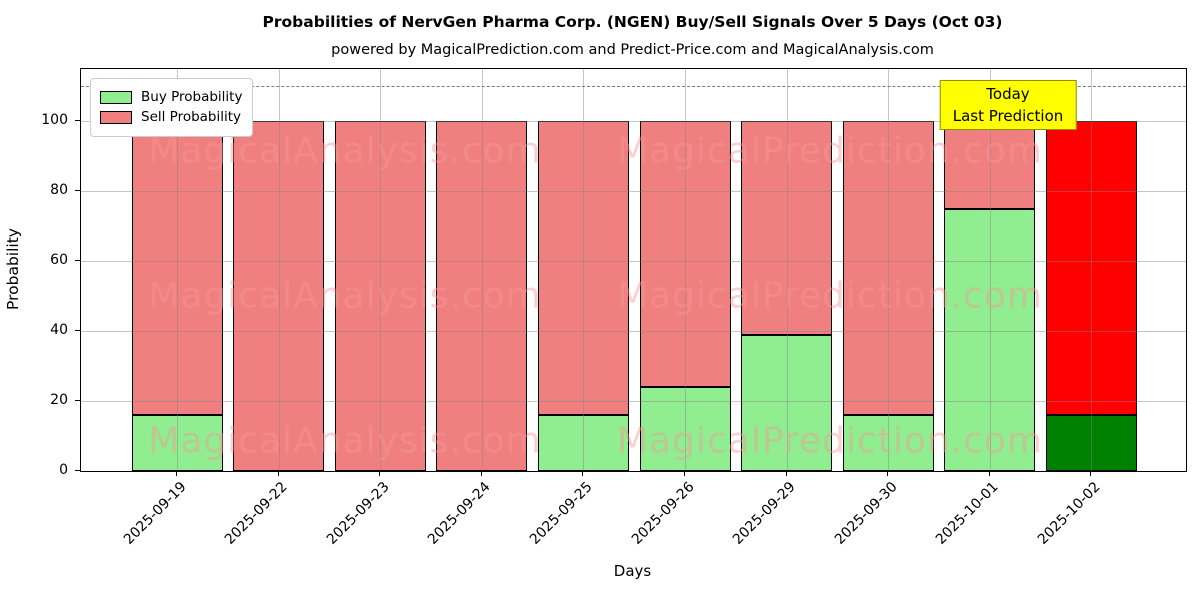 The height and width of the screenshot is (600, 1200). Describe the element at coordinates (764, 513) in the screenshot. I see `x-tick-label: 2025-09-29` at that location.